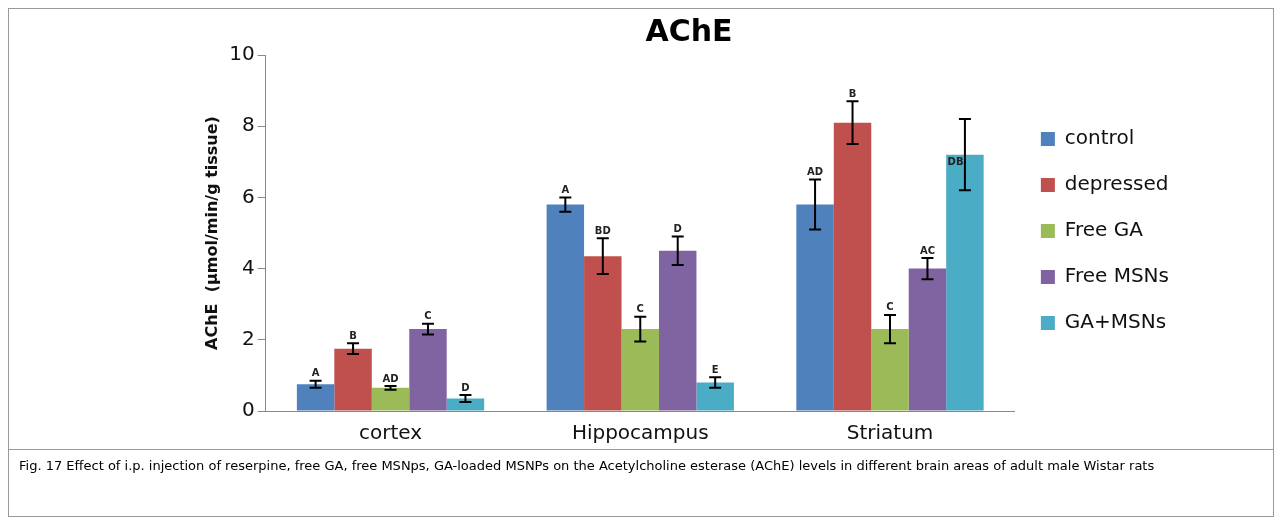 The width and height of the screenshot is (1284, 527). I want to click on data-label: AC, so click(927, 250).